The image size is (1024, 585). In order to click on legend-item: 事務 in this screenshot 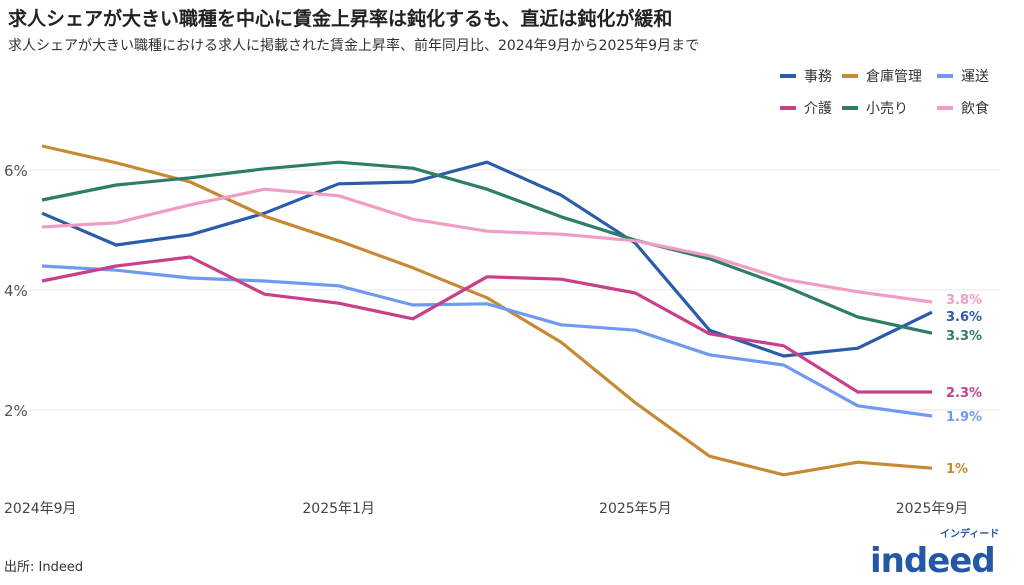, I will do `click(811, 76)`.